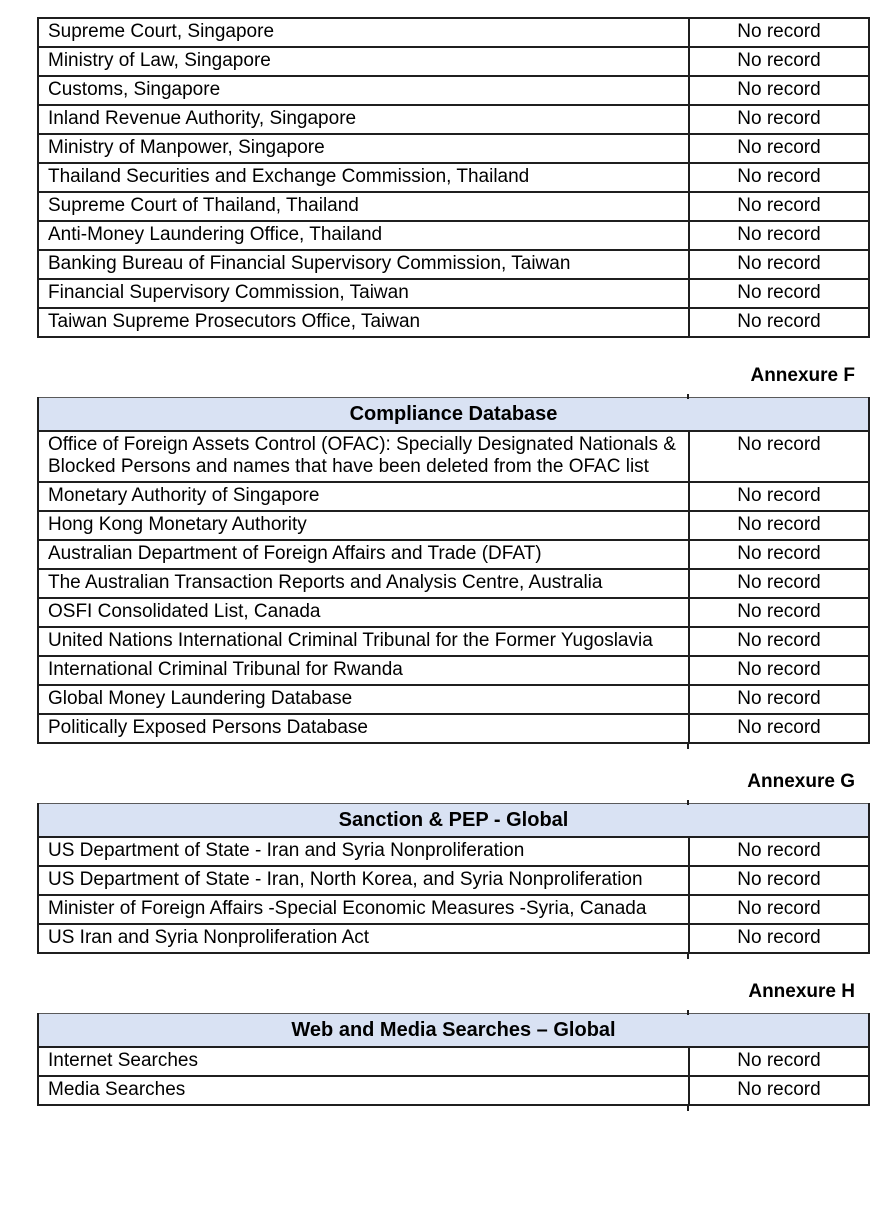 The image size is (894, 1230). Describe the element at coordinates (363, 235) in the screenshot. I see `source-cell: Anti-Money Laundering Office, Thailand` at that location.